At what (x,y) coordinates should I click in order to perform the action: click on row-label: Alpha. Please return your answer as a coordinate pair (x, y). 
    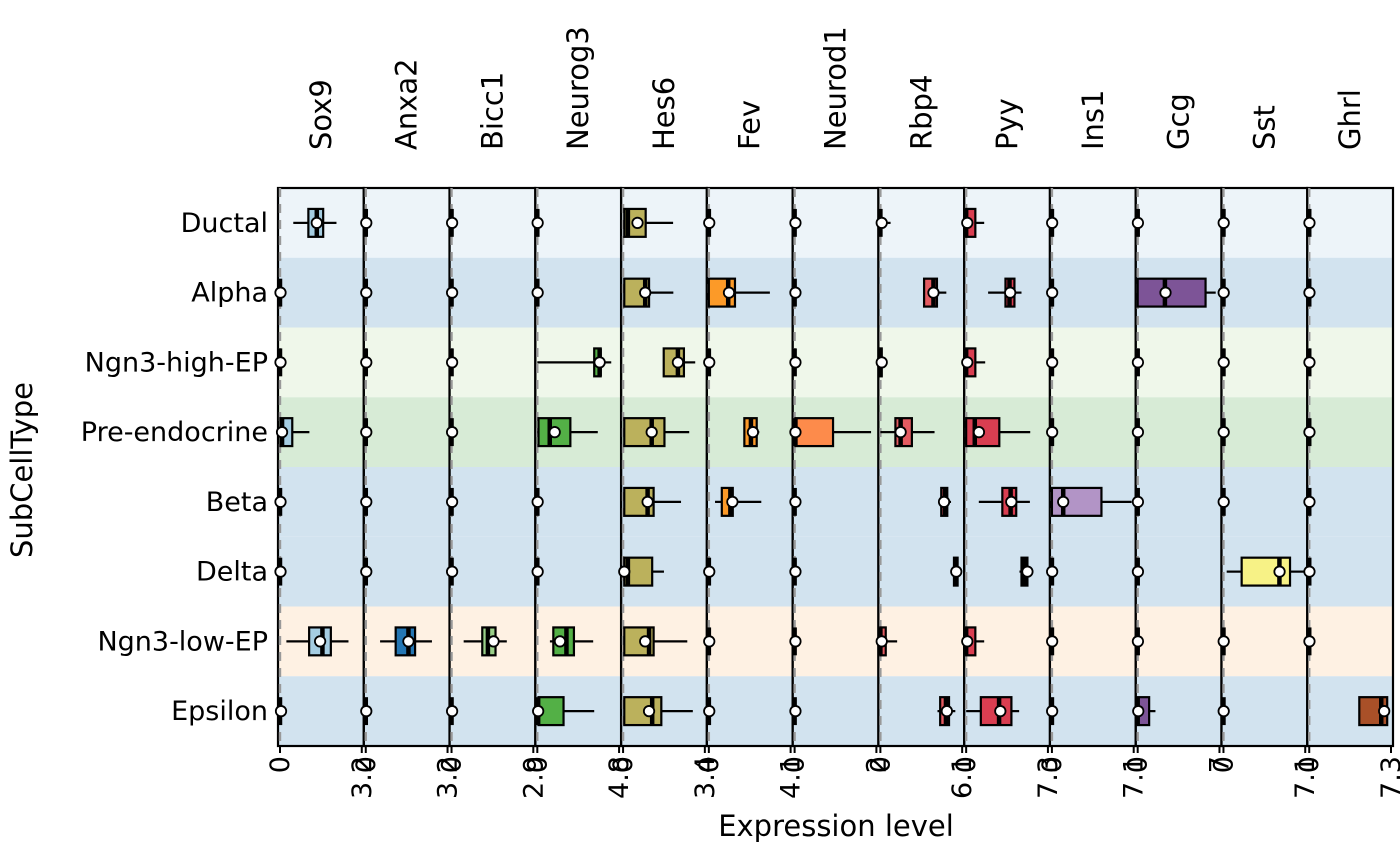
    Looking at the image, I should click on (229, 293).